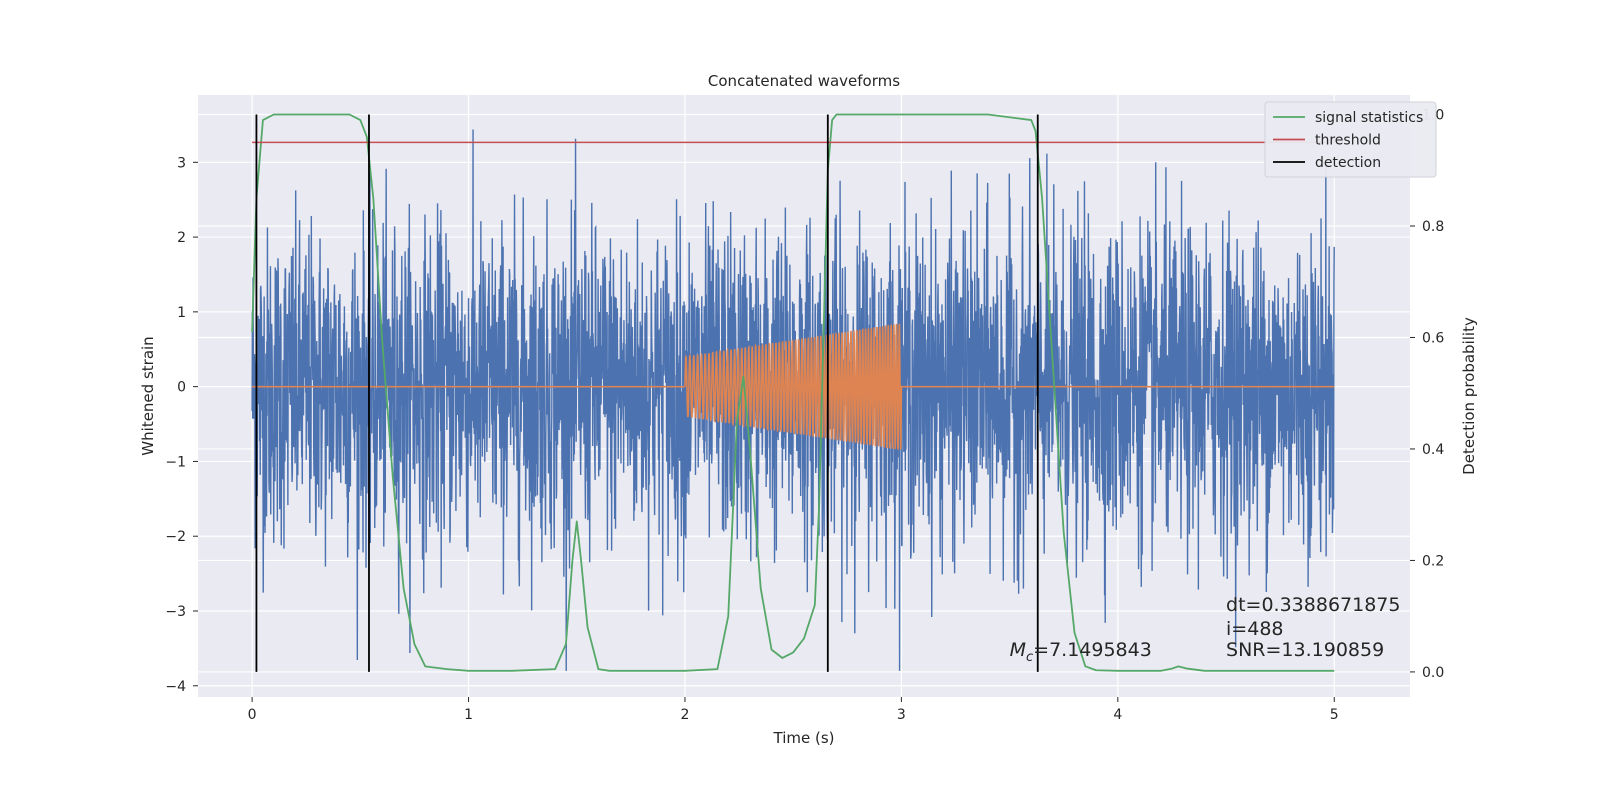  Describe the element at coordinates (1305, 650) in the screenshot. I see `annotation-snr: SNR=13.190859` at that location.